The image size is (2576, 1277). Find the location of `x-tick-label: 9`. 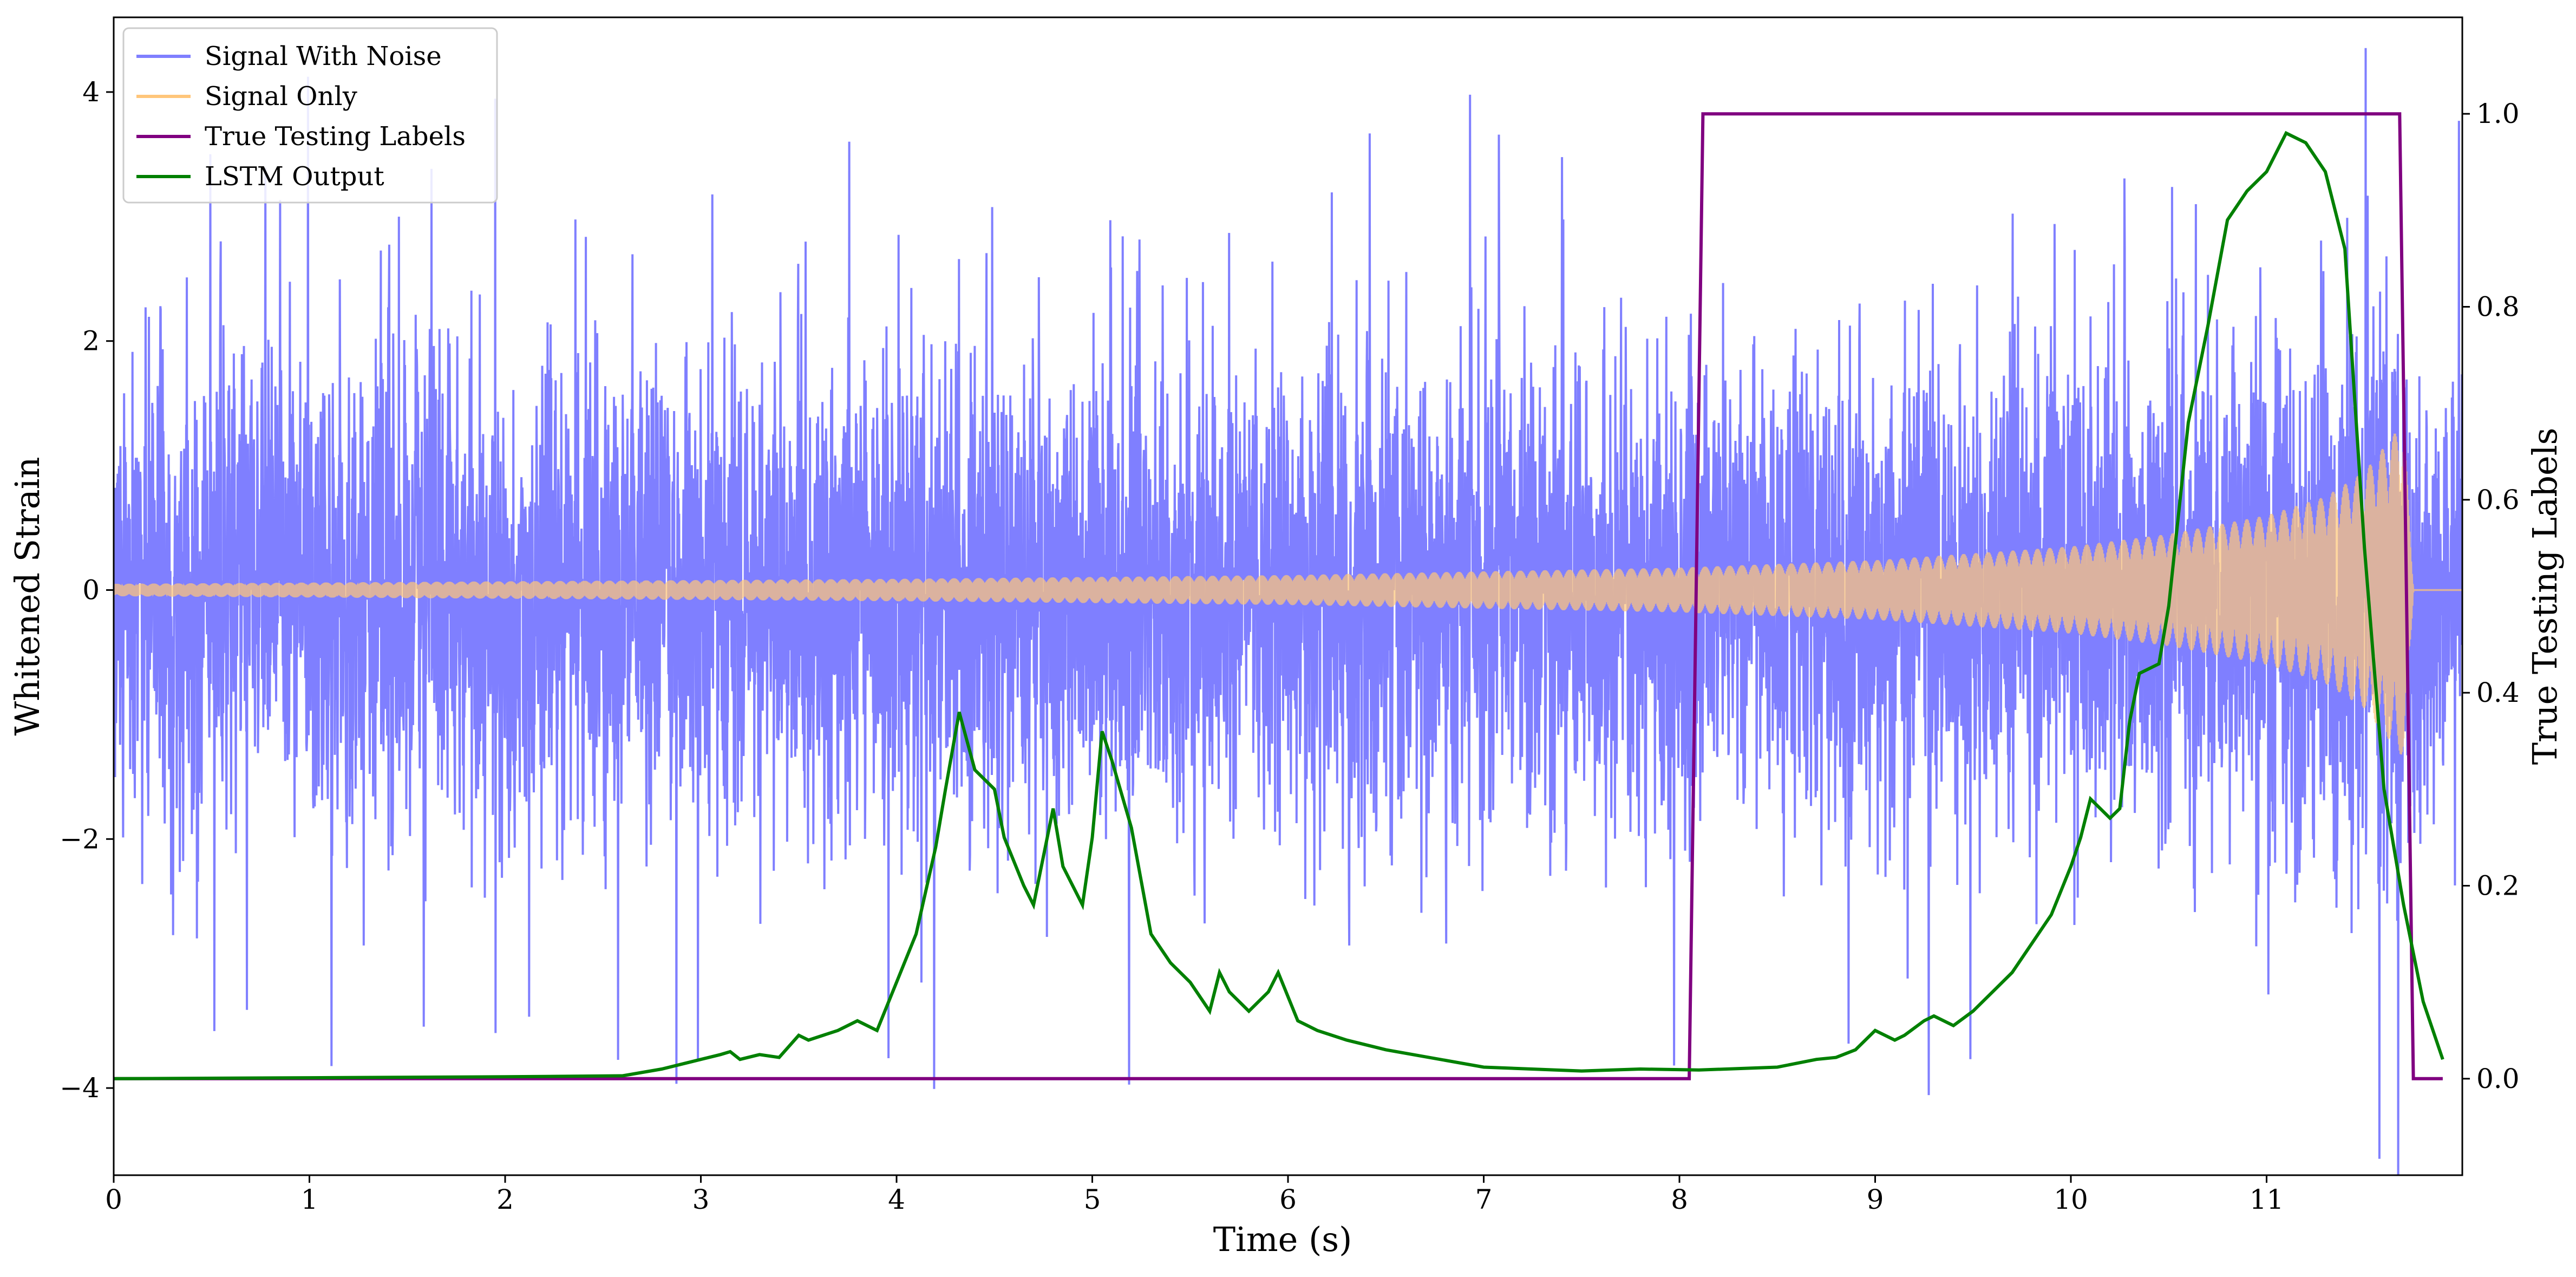

x-tick-label: 9 is located at coordinates (1875, 1199).